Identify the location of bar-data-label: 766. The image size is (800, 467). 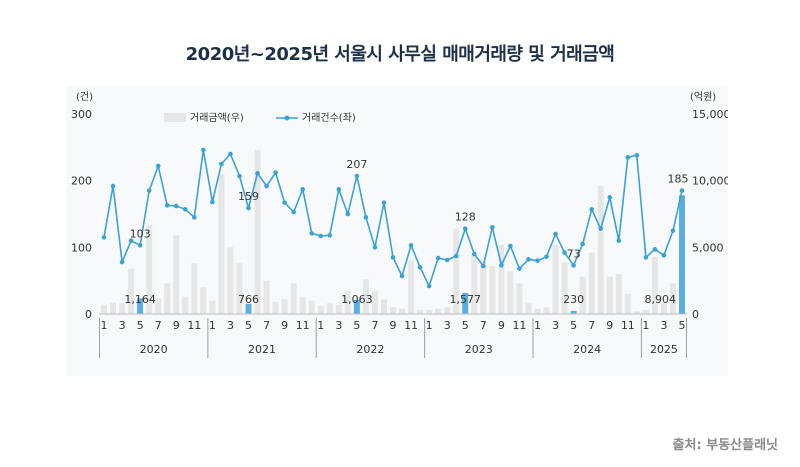
(248, 299).